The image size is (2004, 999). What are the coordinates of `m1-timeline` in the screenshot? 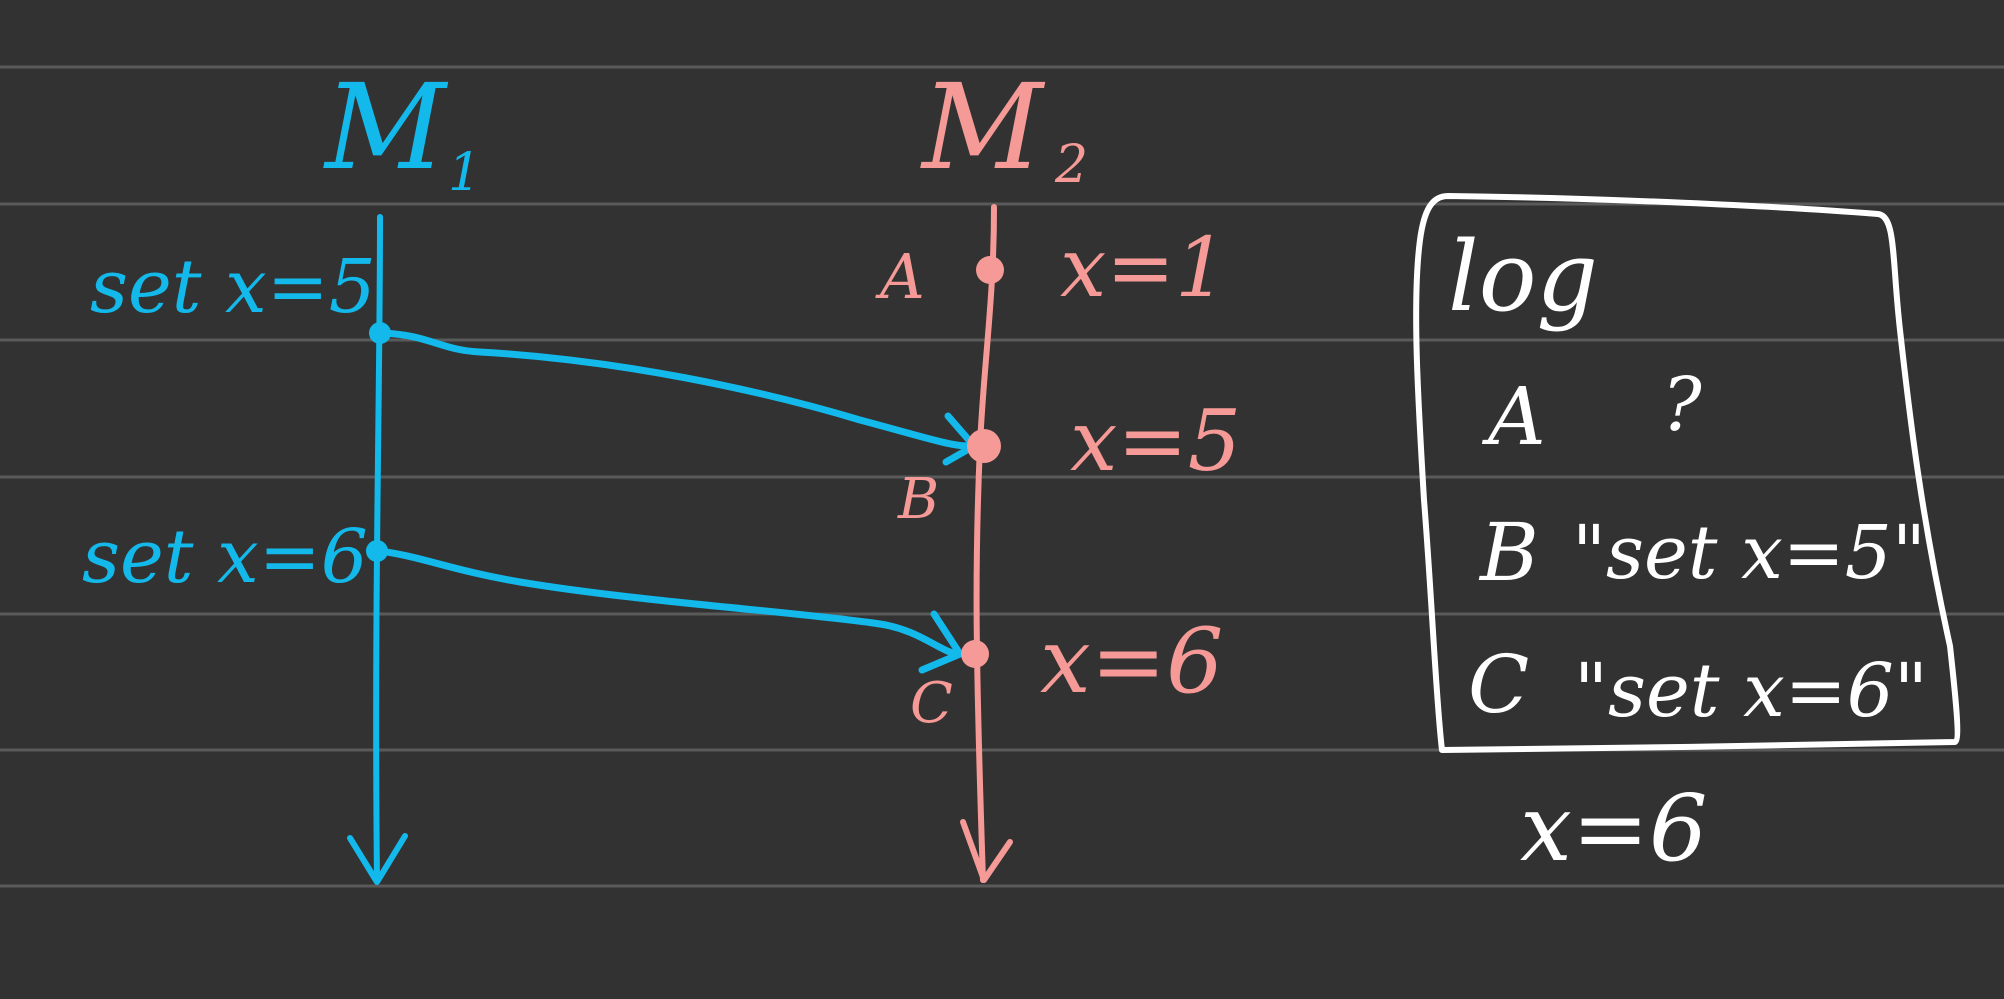 It's located at (378, 548).